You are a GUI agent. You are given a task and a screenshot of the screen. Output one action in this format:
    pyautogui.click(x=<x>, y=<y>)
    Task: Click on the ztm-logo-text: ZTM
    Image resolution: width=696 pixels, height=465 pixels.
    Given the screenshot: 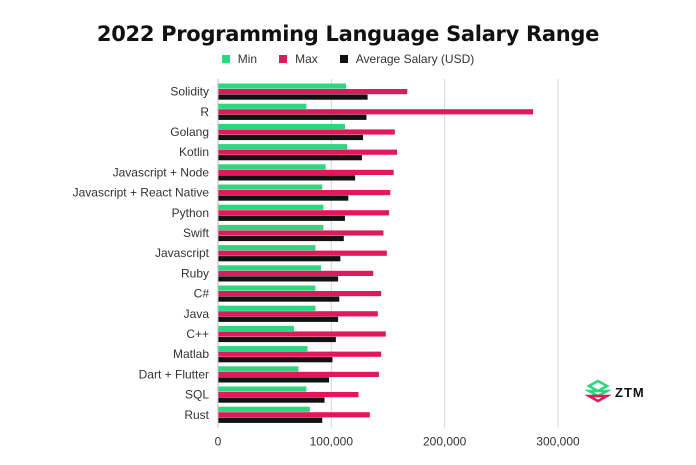 What is the action you would take?
    pyautogui.click(x=630, y=392)
    